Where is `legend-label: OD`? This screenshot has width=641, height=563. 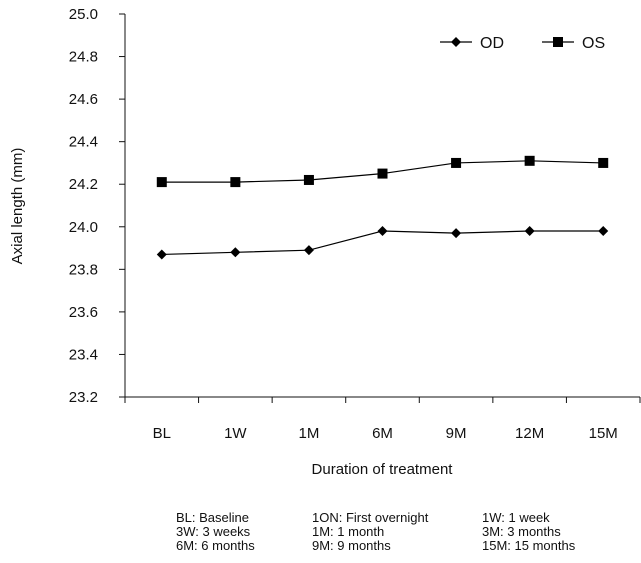
legend-label: OD is located at coordinates (492, 43).